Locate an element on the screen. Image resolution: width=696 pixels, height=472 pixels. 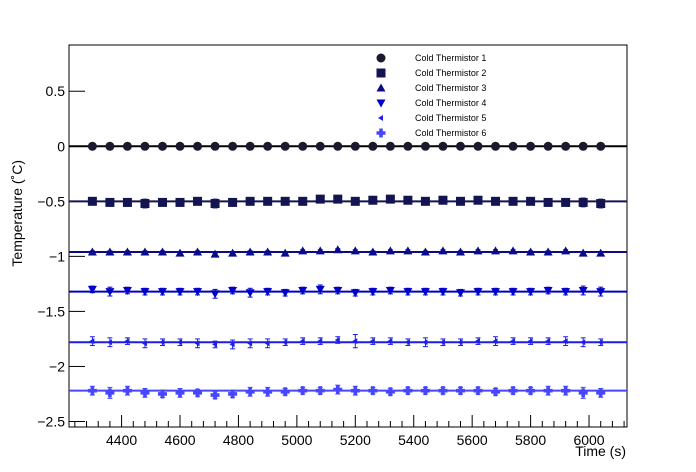
y-tick-label: −1.5 is located at coordinates (51, 311).